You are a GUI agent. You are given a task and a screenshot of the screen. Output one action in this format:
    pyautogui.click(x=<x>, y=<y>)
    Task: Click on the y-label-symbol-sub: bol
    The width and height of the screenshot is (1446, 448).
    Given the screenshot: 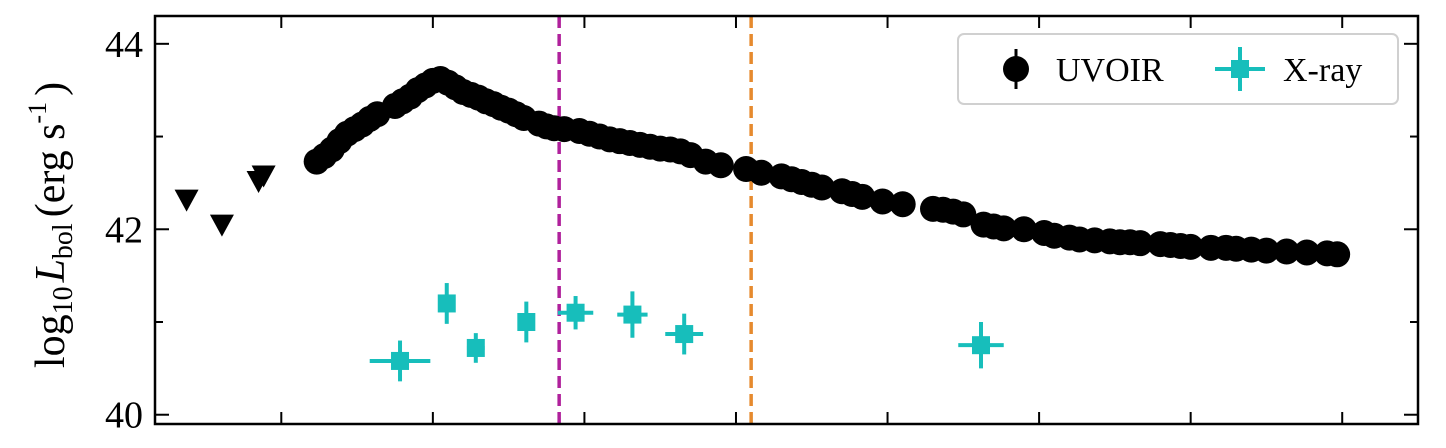 What is the action you would take?
    pyautogui.click(x=63, y=241)
    